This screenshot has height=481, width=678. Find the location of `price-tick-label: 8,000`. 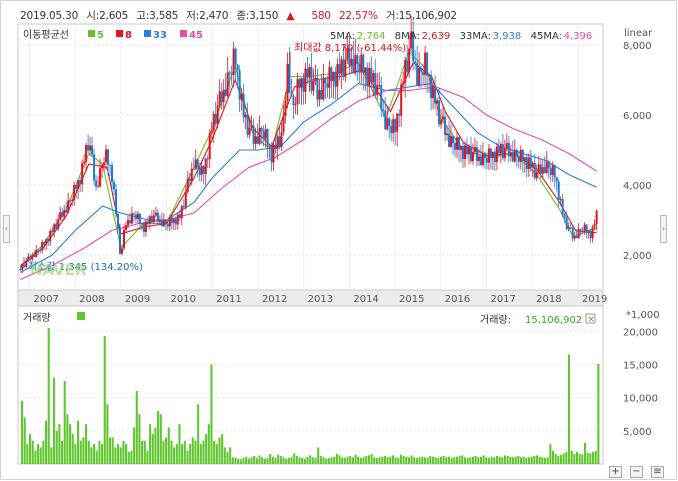

price-tick-label: 8,000 is located at coordinates (637, 46).